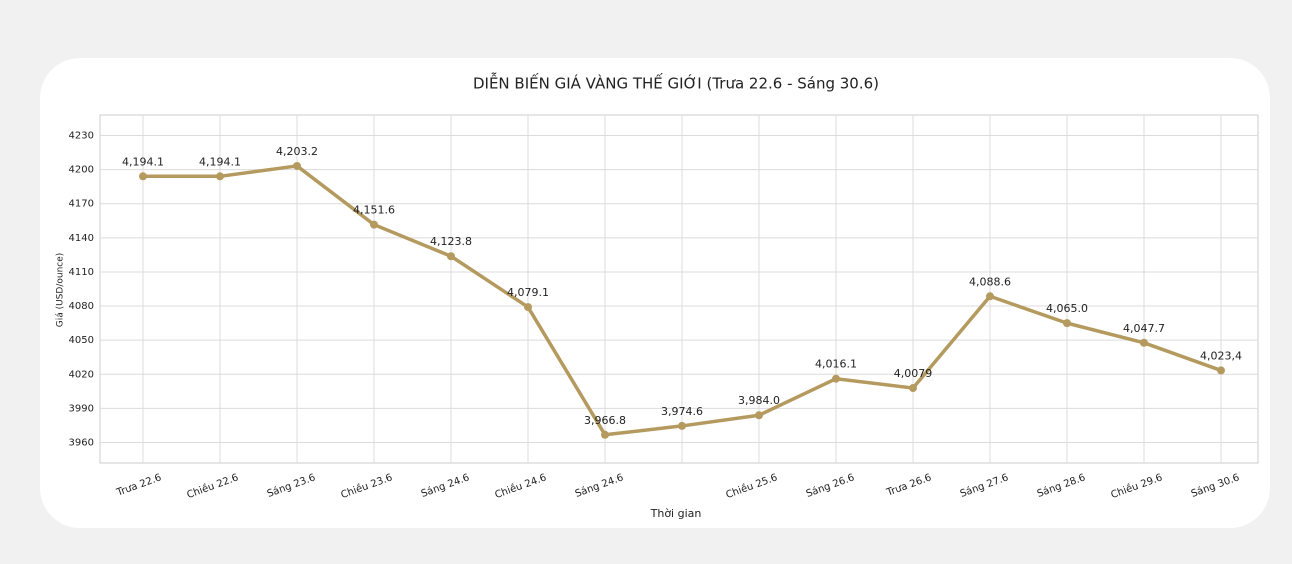  Describe the element at coordinates (61, 290) in the screenshot. I see `y-axis-label: Giá (USD/ounce)` at that location.